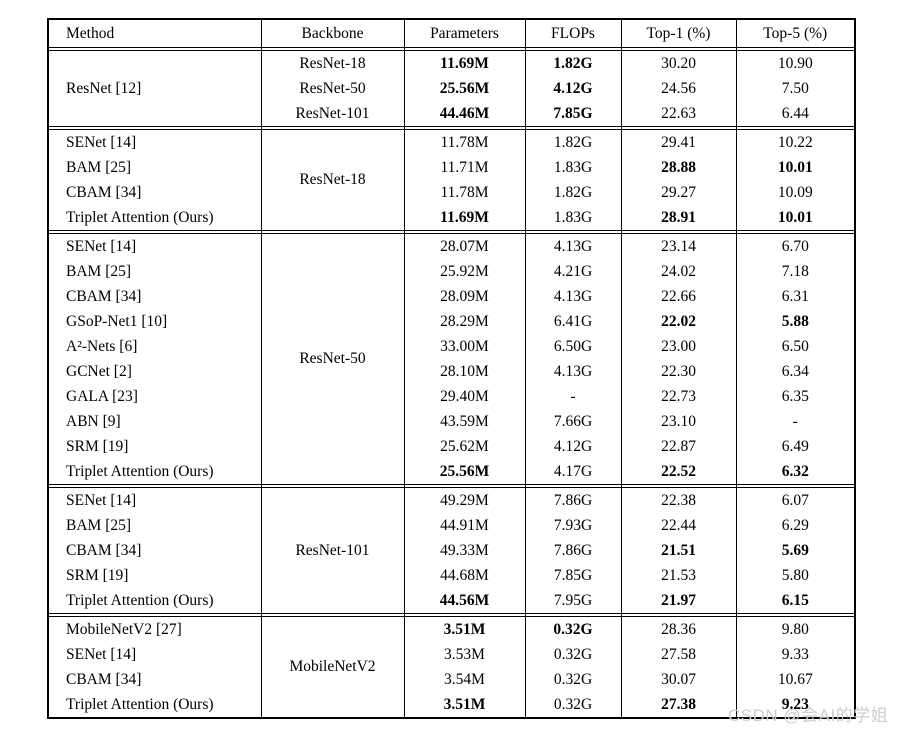  I want to click on backbone-cell: ResNet-18, so click(332, 63).